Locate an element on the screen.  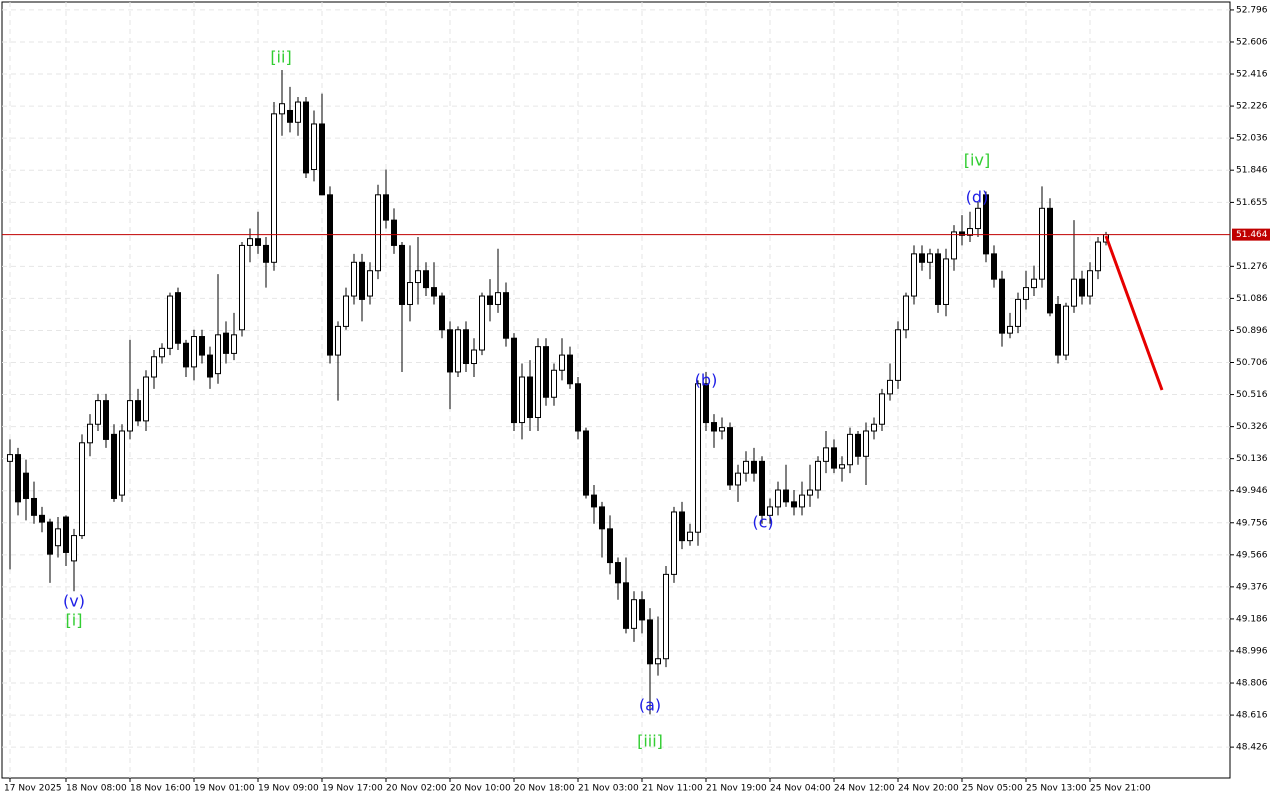
wave-label: (c) is located at coordinates (762, 522).